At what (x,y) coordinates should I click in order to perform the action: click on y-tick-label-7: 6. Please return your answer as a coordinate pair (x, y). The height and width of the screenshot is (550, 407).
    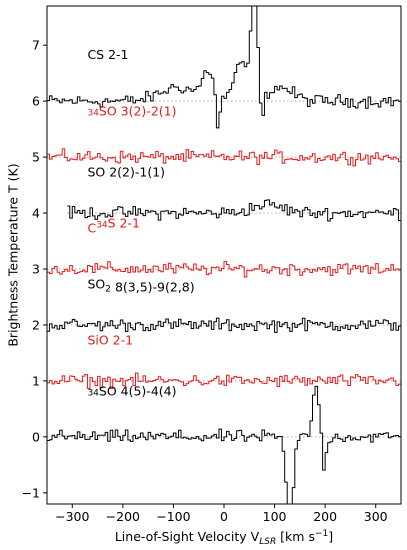
    Looking at the image, I should click on (36, 101).